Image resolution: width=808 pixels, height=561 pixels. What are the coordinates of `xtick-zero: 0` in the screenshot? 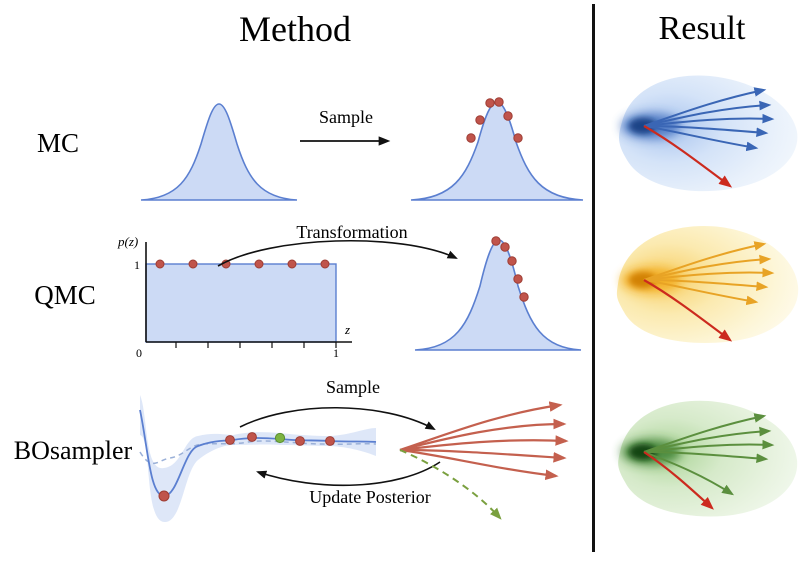 It's located at (139, 353).